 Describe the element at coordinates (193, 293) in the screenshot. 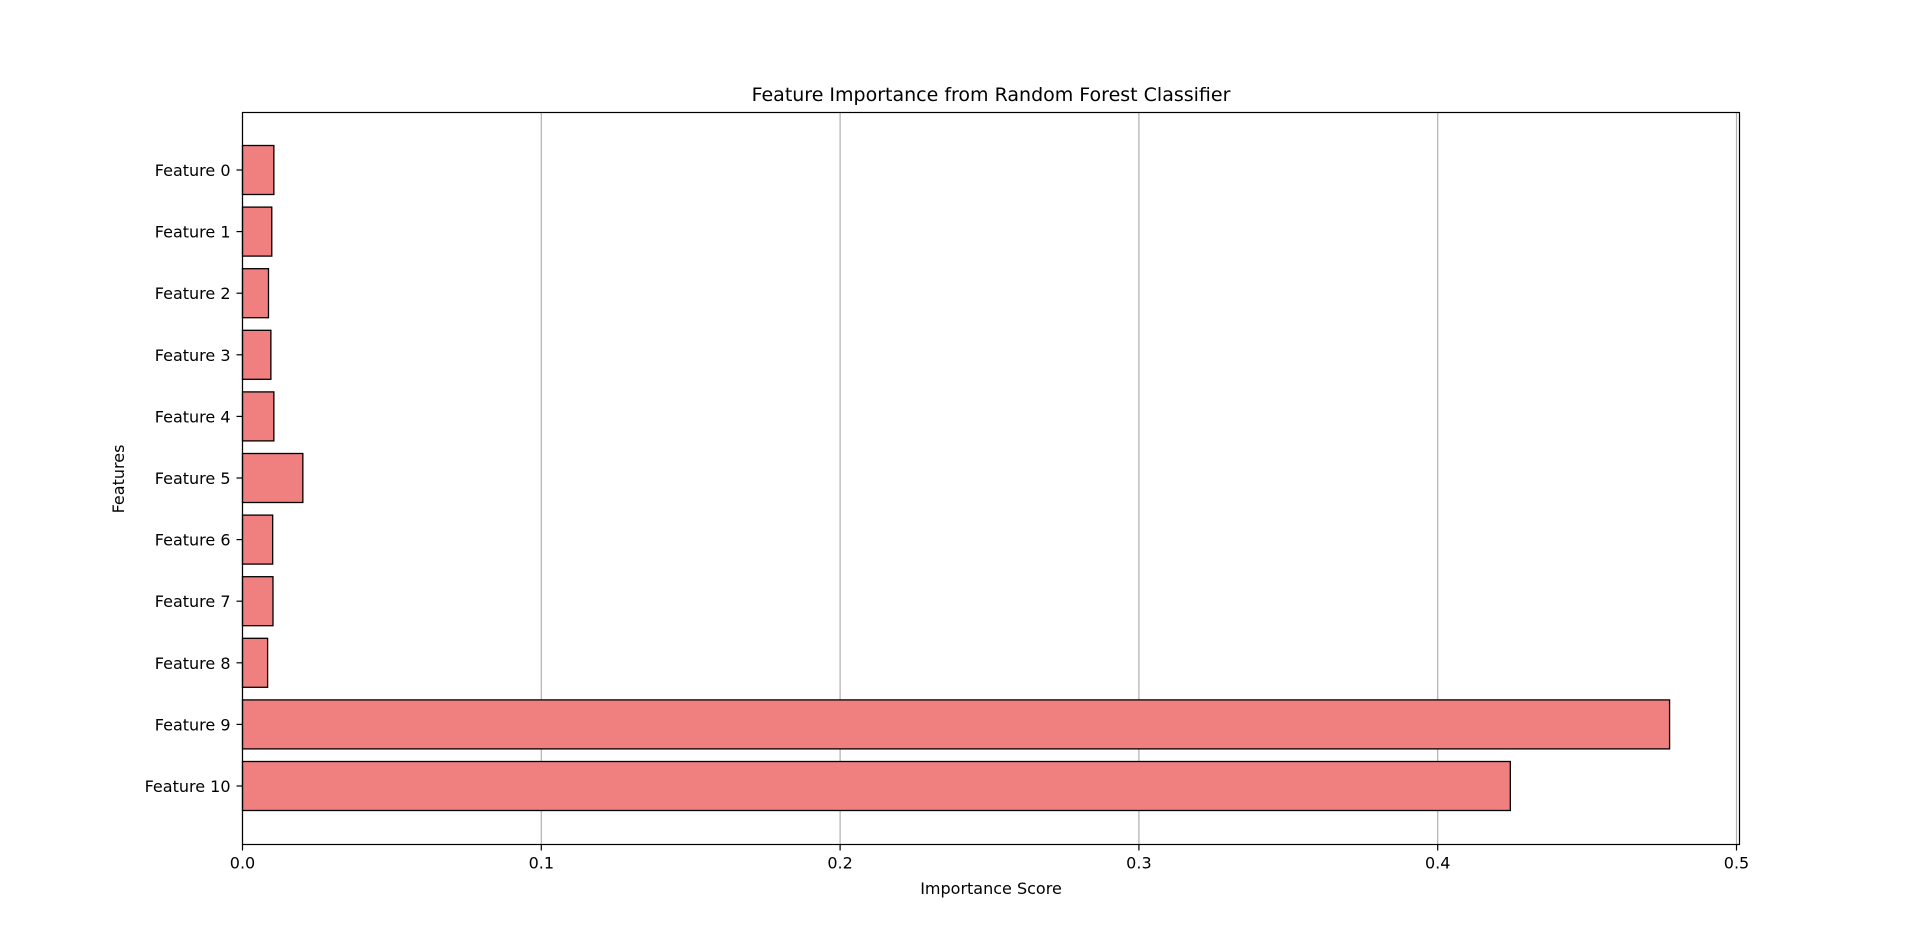

I see `y-tick-label: Feature 2` at that location.